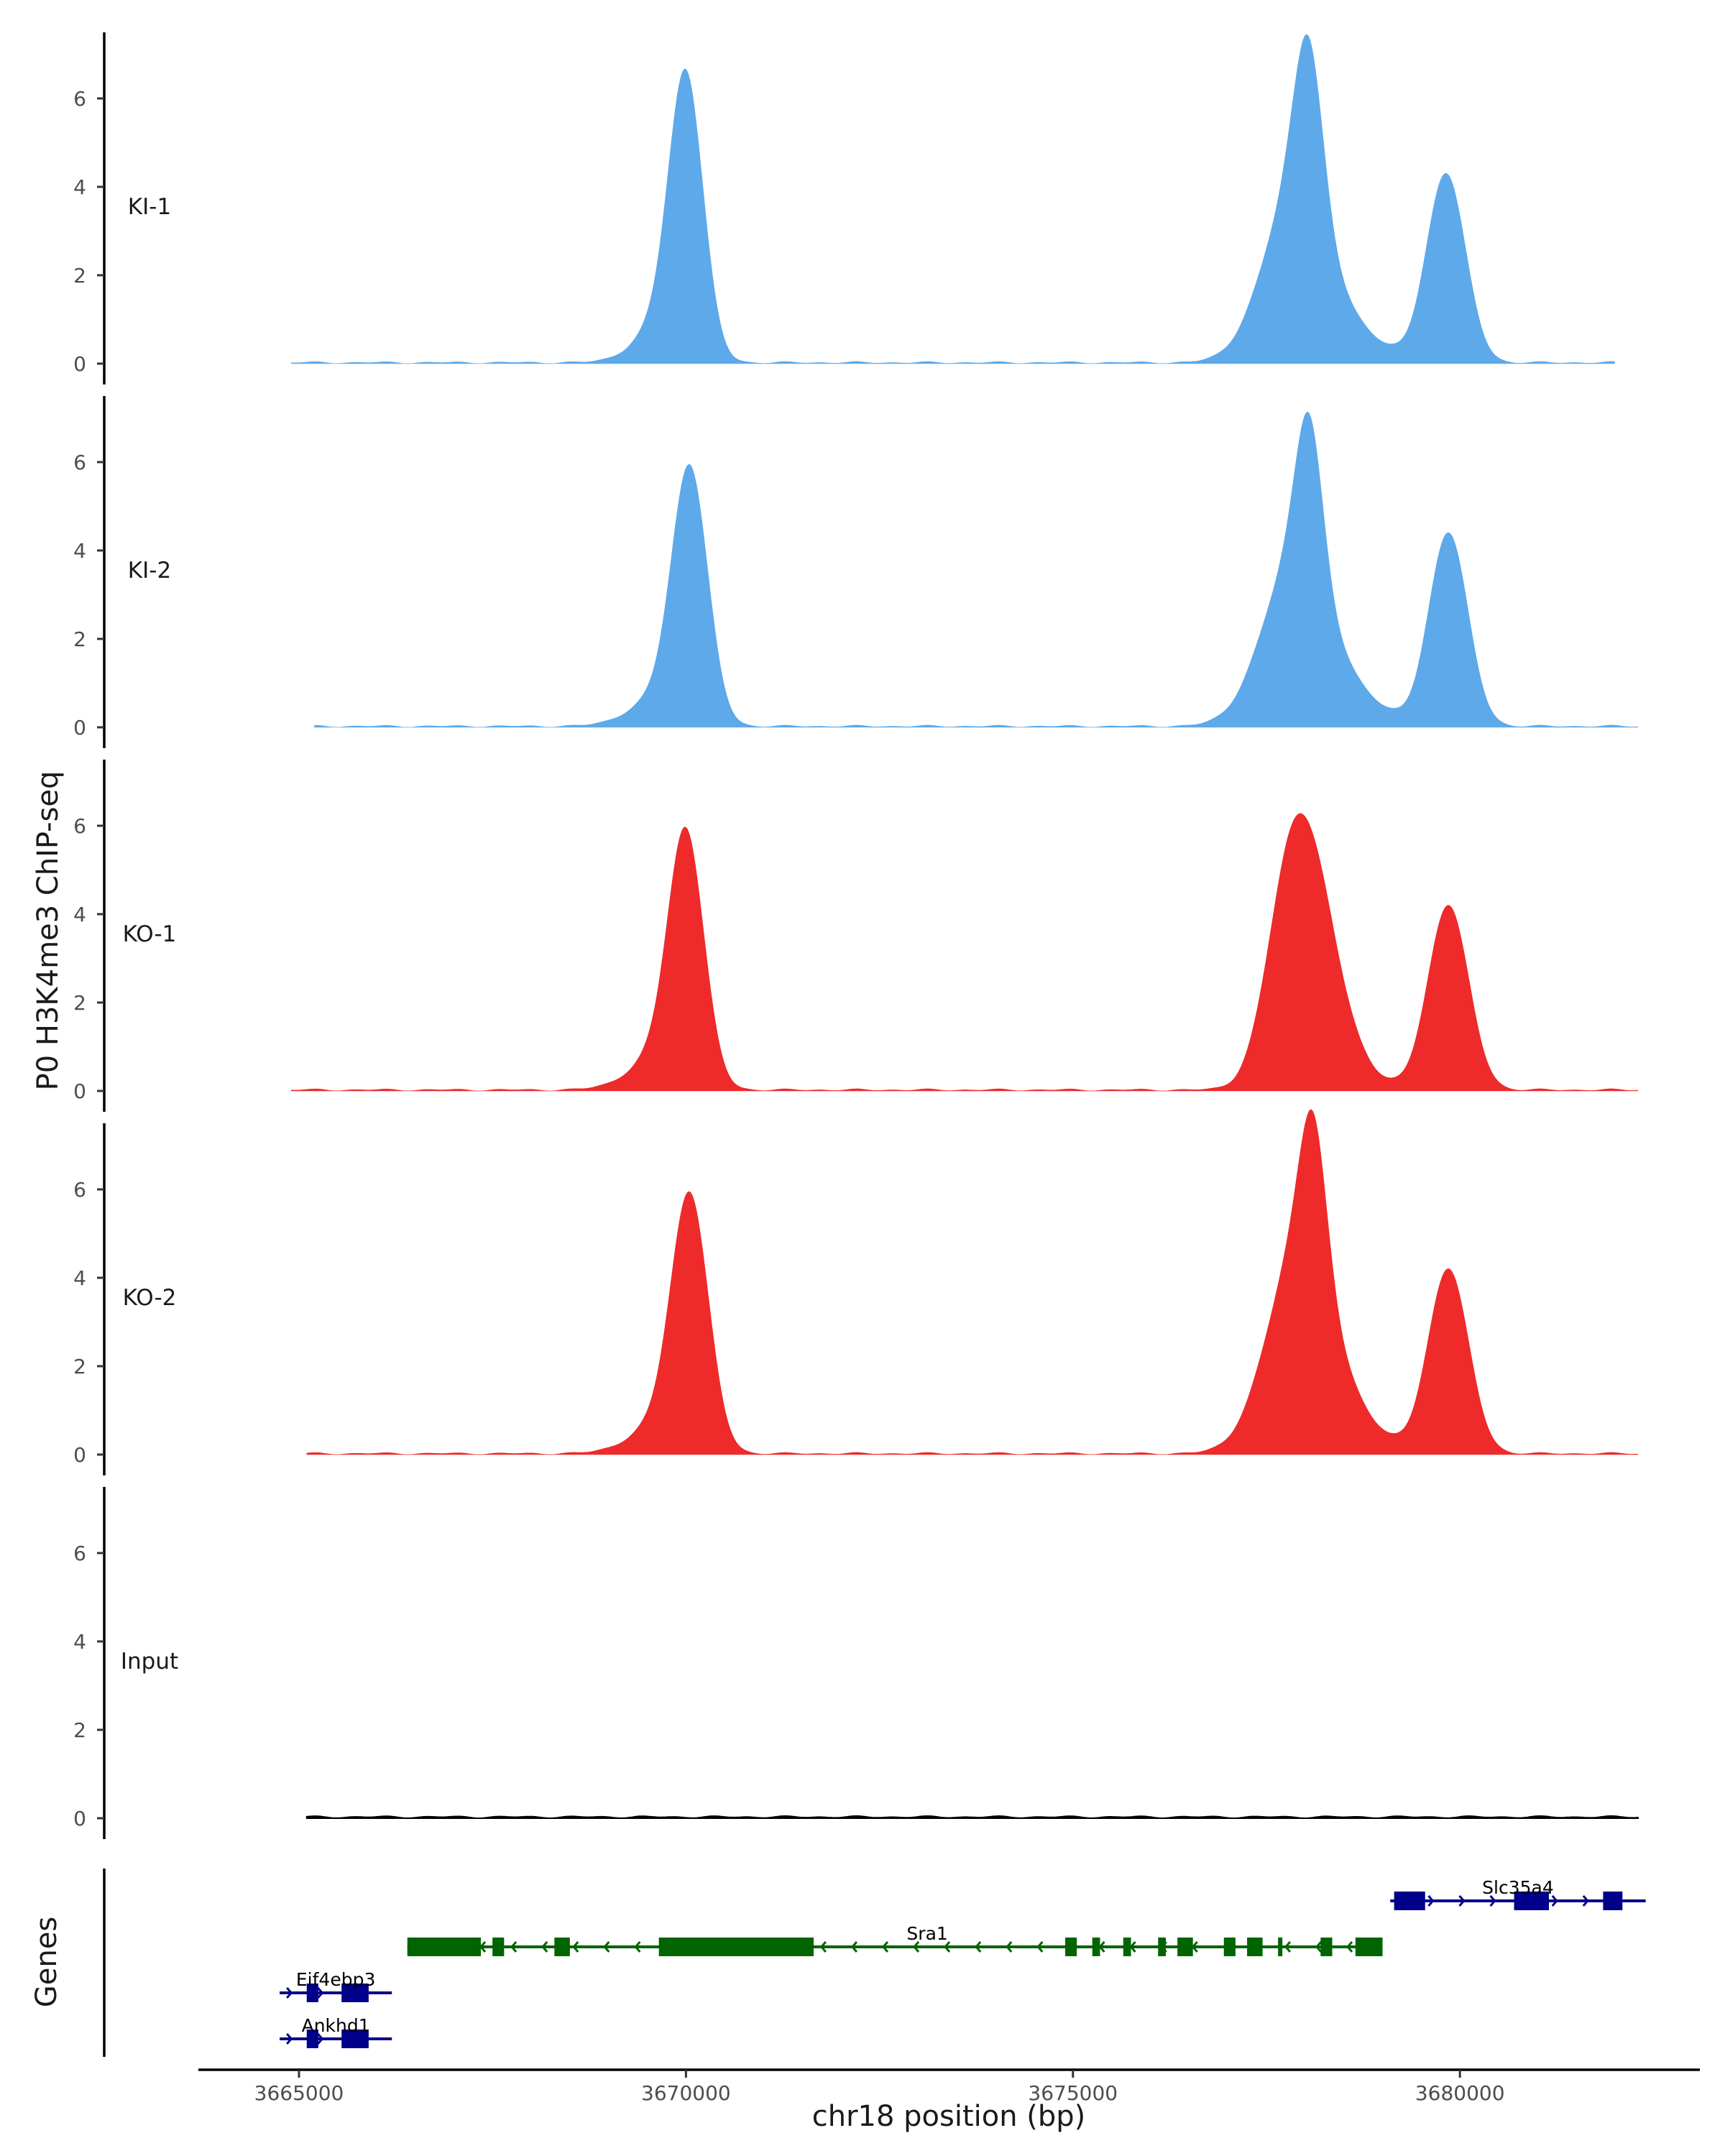 This screenshot has width=1725, height=2156. Describe the element at coordinates (336, 2025) in the screenshot. I see `gene-label: Ankhd1` at that location.